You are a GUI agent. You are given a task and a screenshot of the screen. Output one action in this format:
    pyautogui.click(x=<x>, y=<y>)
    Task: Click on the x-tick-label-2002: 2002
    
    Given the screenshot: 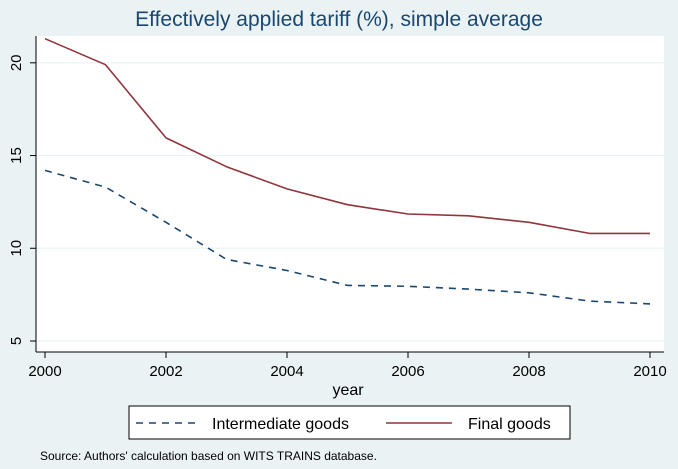 What is the action you would take?
    pyautogui.click(x=165, y=371)
    